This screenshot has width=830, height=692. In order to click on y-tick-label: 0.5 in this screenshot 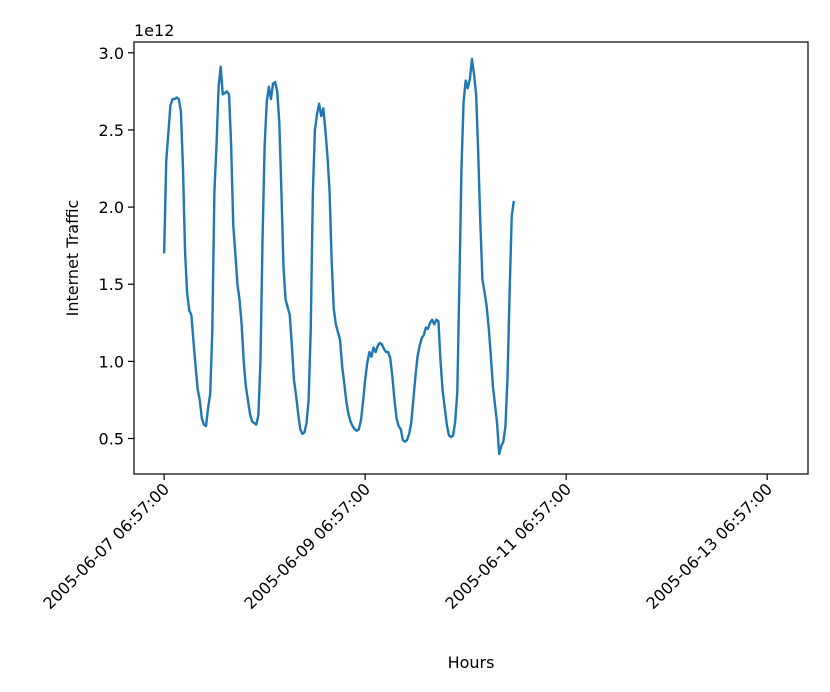, I will do `click(111, 439)`.